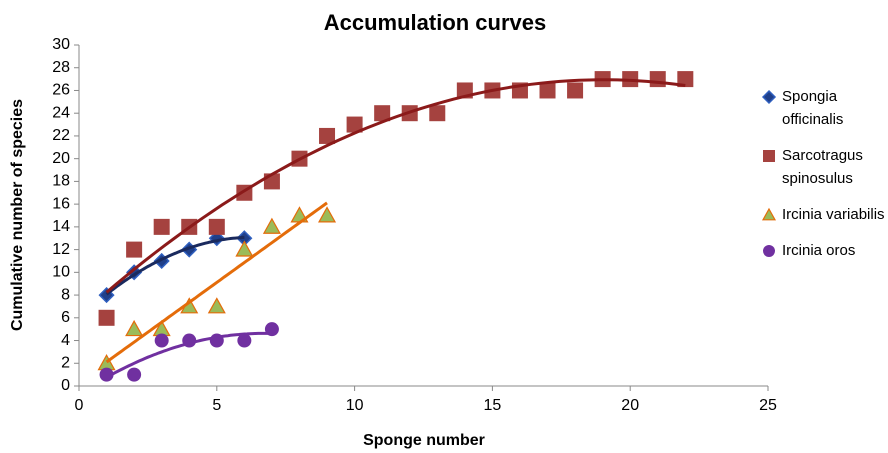  I want to click on y-tick-label: 26, so click(61, 90).